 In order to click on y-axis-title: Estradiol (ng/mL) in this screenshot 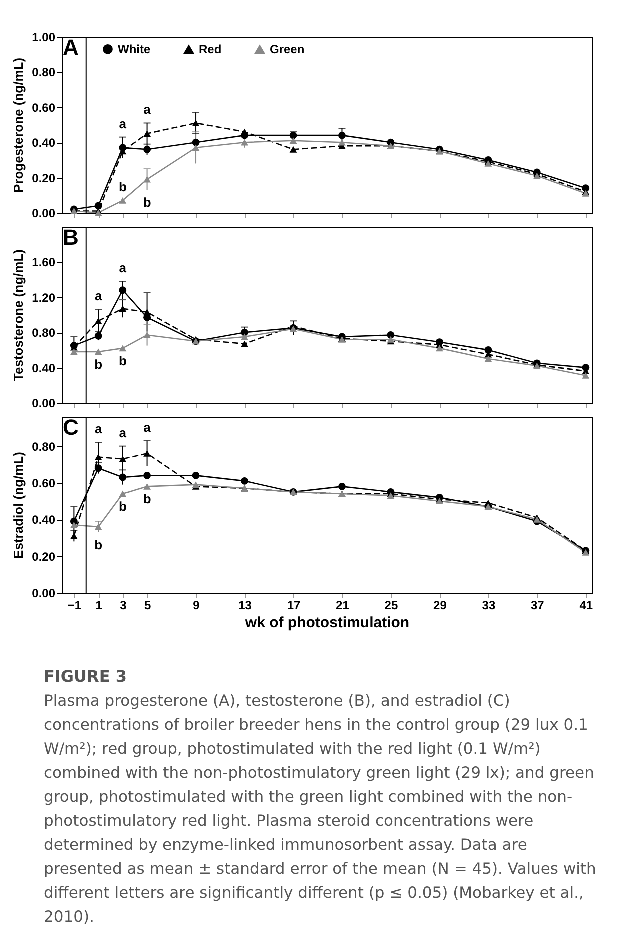, I will do `click(18, 505)`.